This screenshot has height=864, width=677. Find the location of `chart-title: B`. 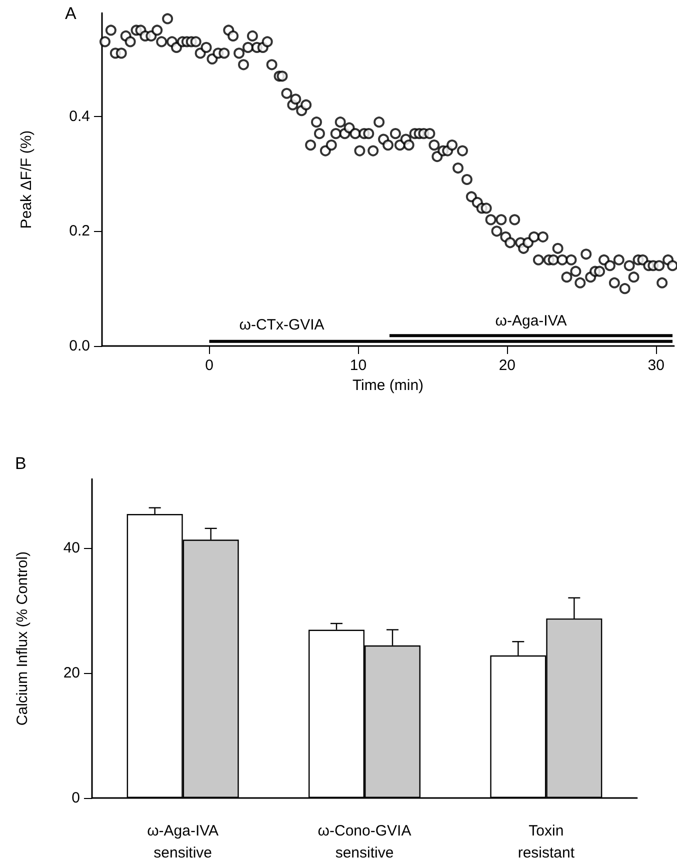

chart-title: B is located at coordinates (20, 463).